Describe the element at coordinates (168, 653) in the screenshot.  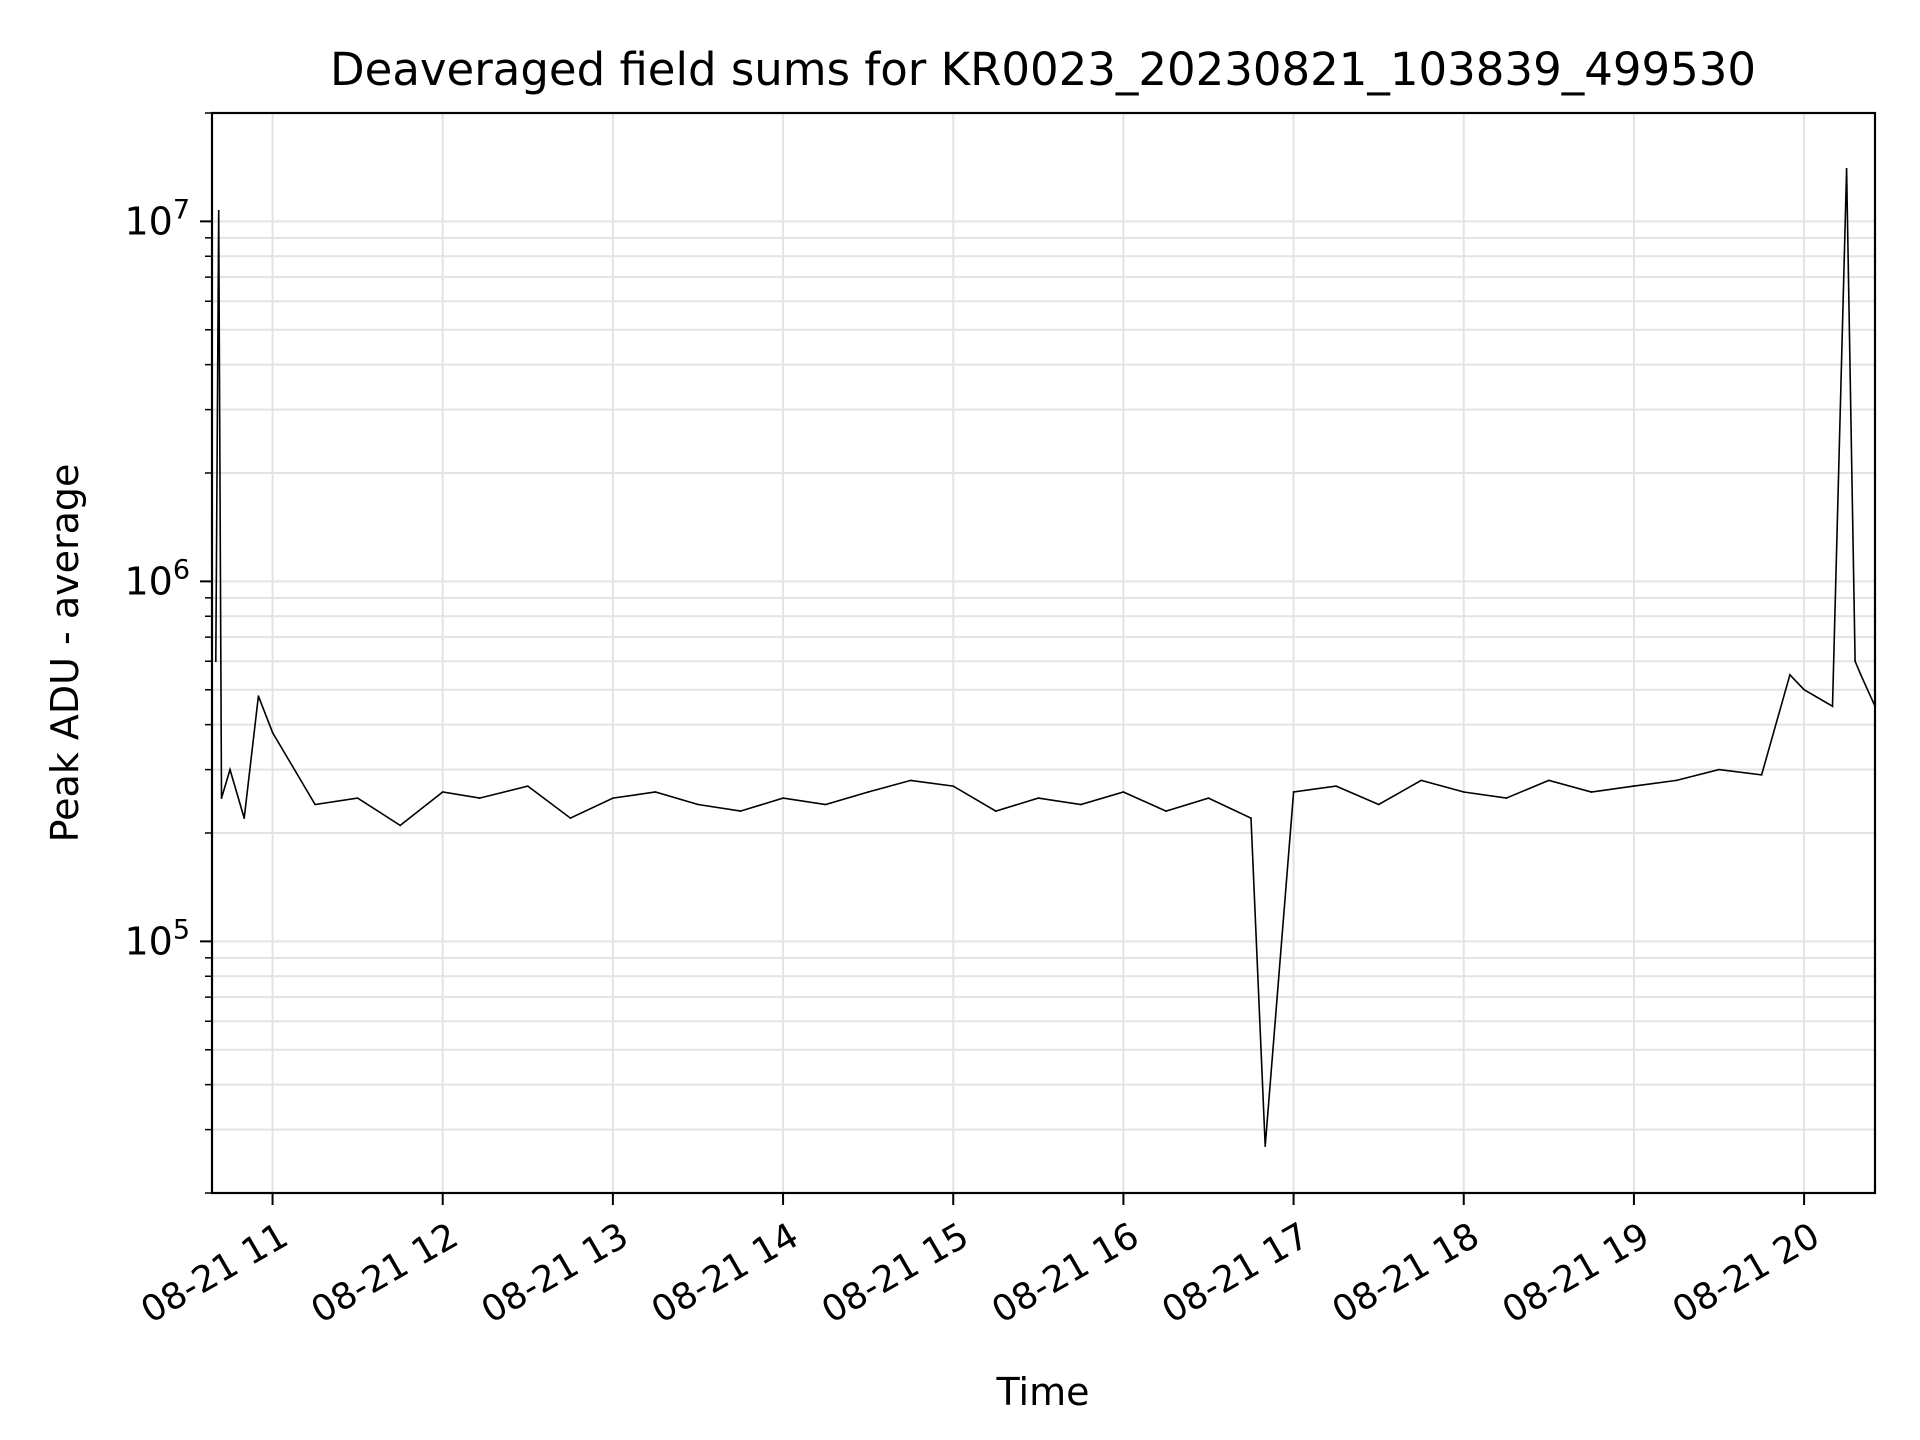
I see `y-axis-ticks: 105 106 107` at that location.